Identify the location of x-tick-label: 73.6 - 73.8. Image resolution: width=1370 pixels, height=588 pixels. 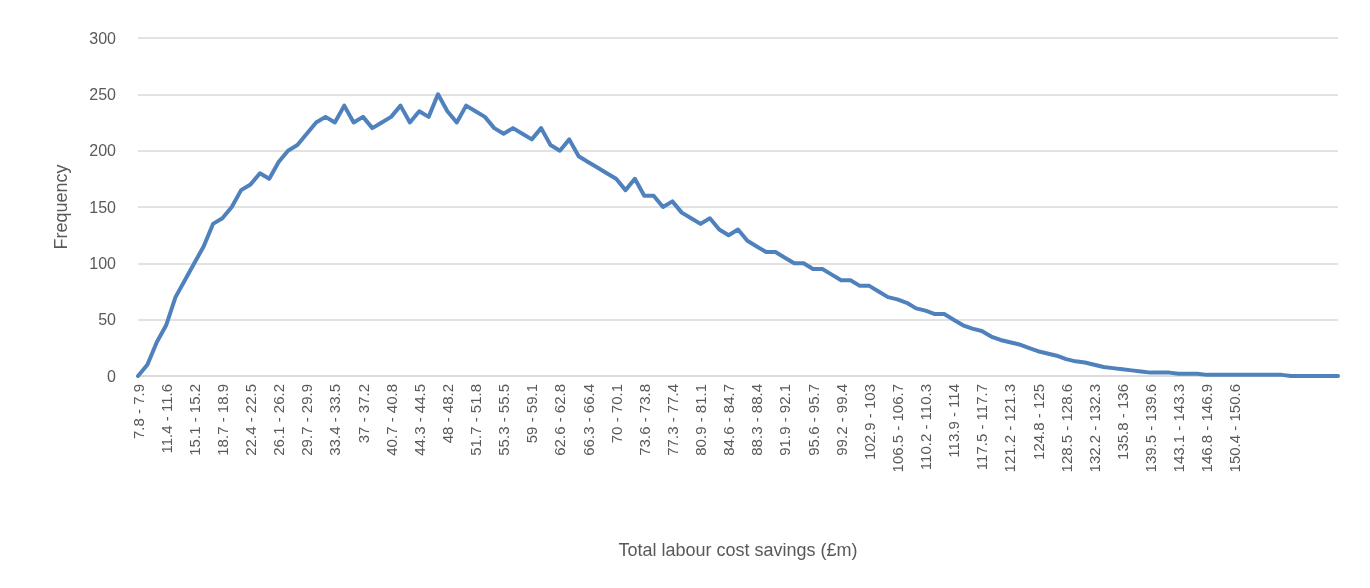
(644, 420).